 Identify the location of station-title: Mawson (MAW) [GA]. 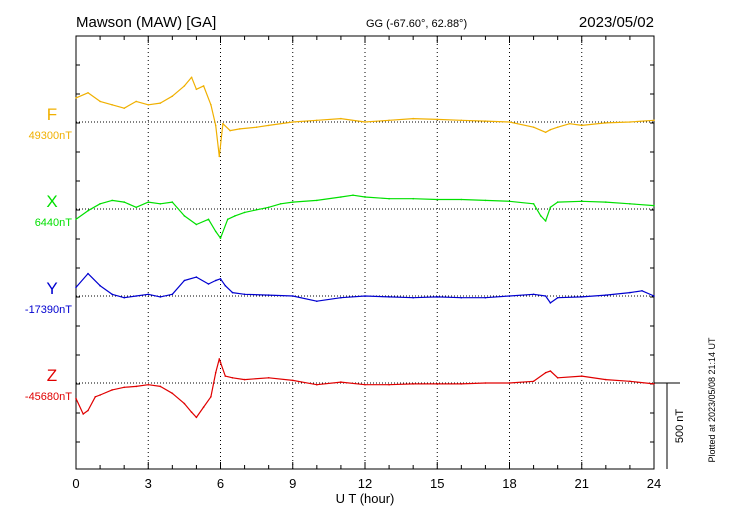
(146, 22).